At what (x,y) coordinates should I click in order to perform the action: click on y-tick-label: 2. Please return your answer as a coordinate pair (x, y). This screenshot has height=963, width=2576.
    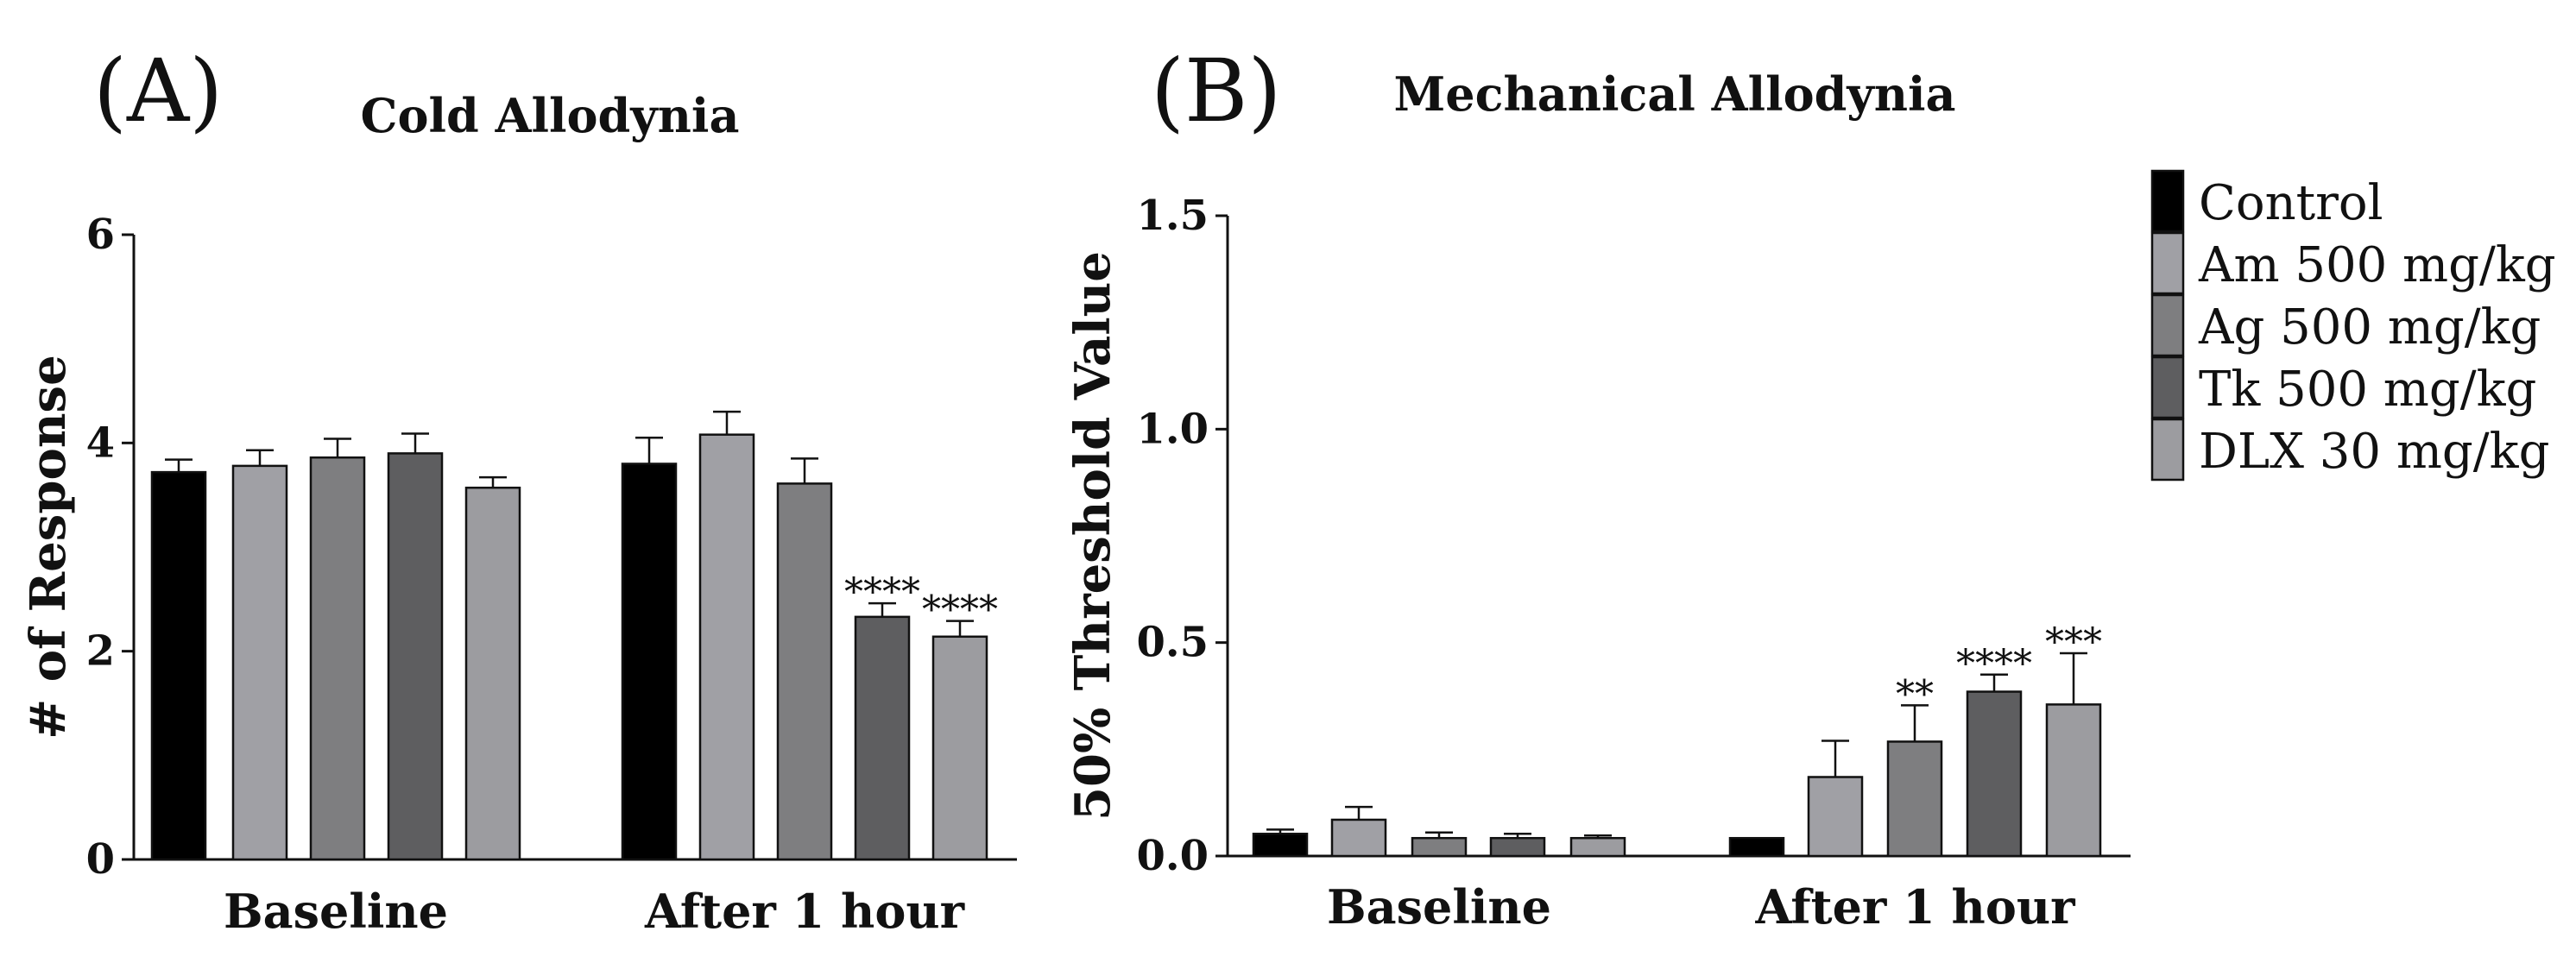
    Looking at the image, I should click on (100, 651).